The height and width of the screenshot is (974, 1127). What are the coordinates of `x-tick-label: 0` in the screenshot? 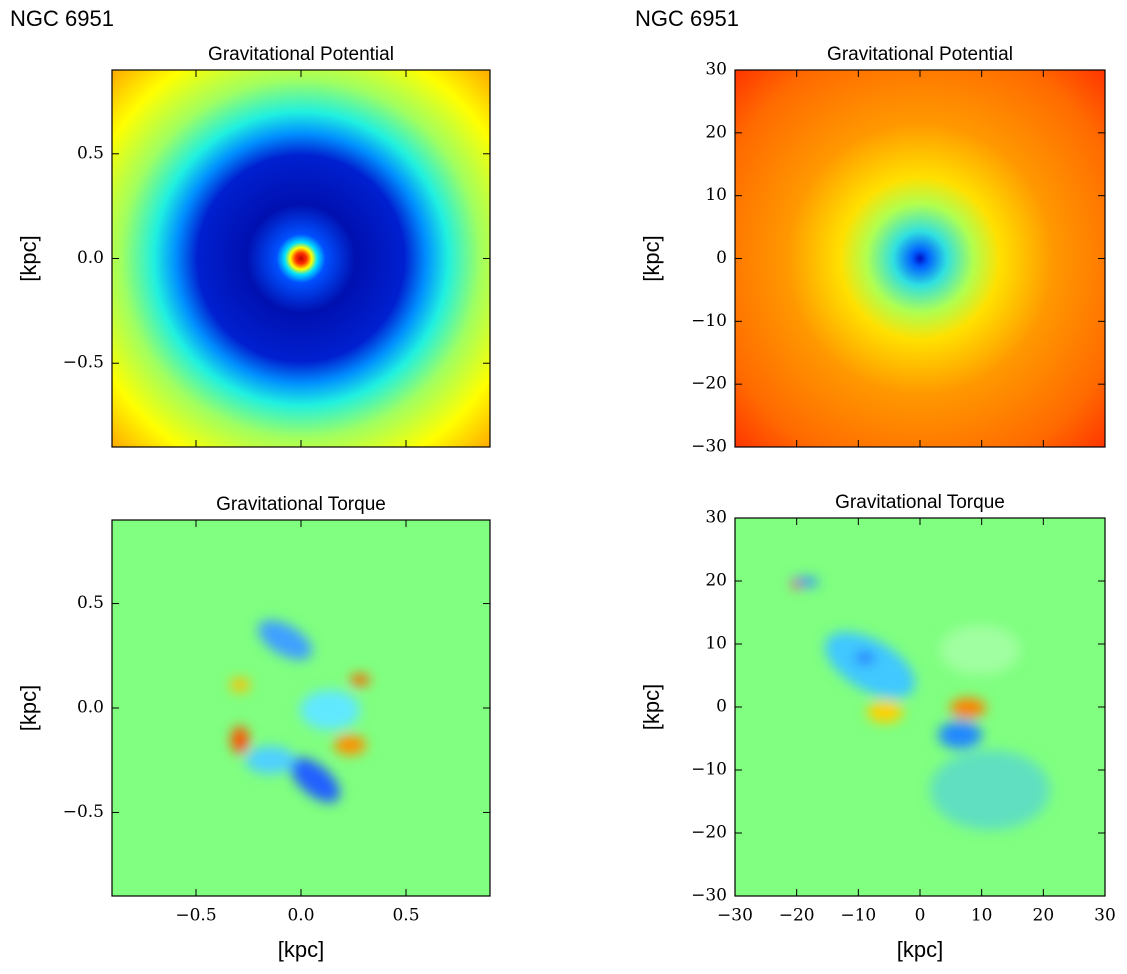 It's located at (920, 916).